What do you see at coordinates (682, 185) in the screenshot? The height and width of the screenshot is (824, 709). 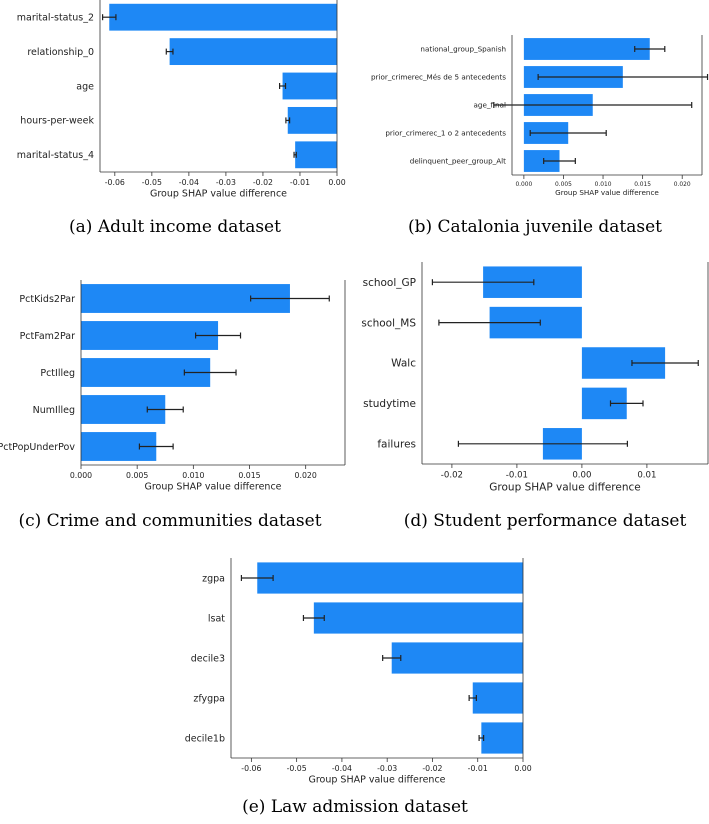 I see `chart-b-tick-label-4: 0.020` at bounding box center [682, 185].